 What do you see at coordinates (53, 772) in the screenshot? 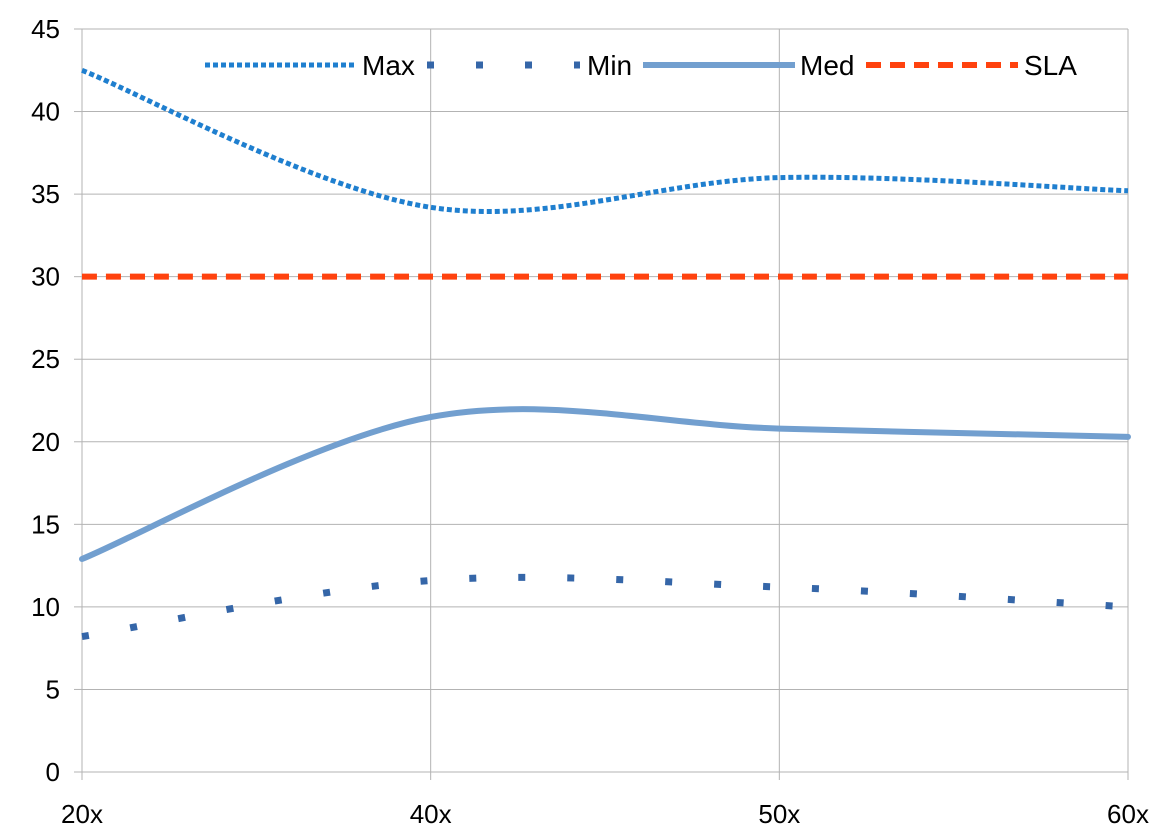
I see `y-tick-label: 0` at bounding box center [53, 772].